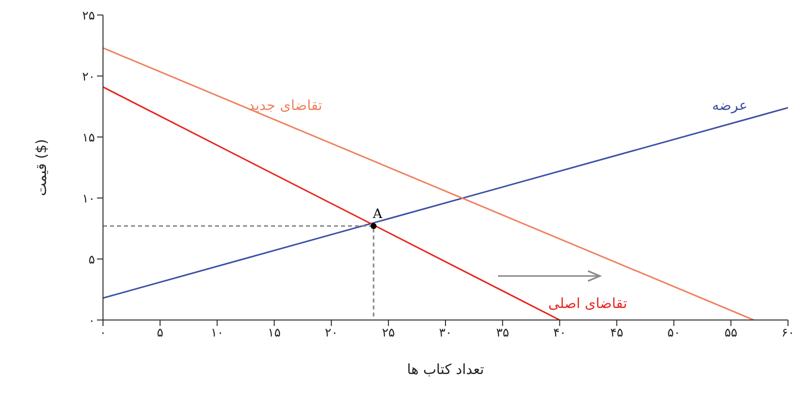 Image resolution: width=810 pixels, height=394 pixels. What do you see at coordinates (588, 304) in the screenshot?
I see `series-label: تقاضای اصلی` at bounding box center [588, 304].